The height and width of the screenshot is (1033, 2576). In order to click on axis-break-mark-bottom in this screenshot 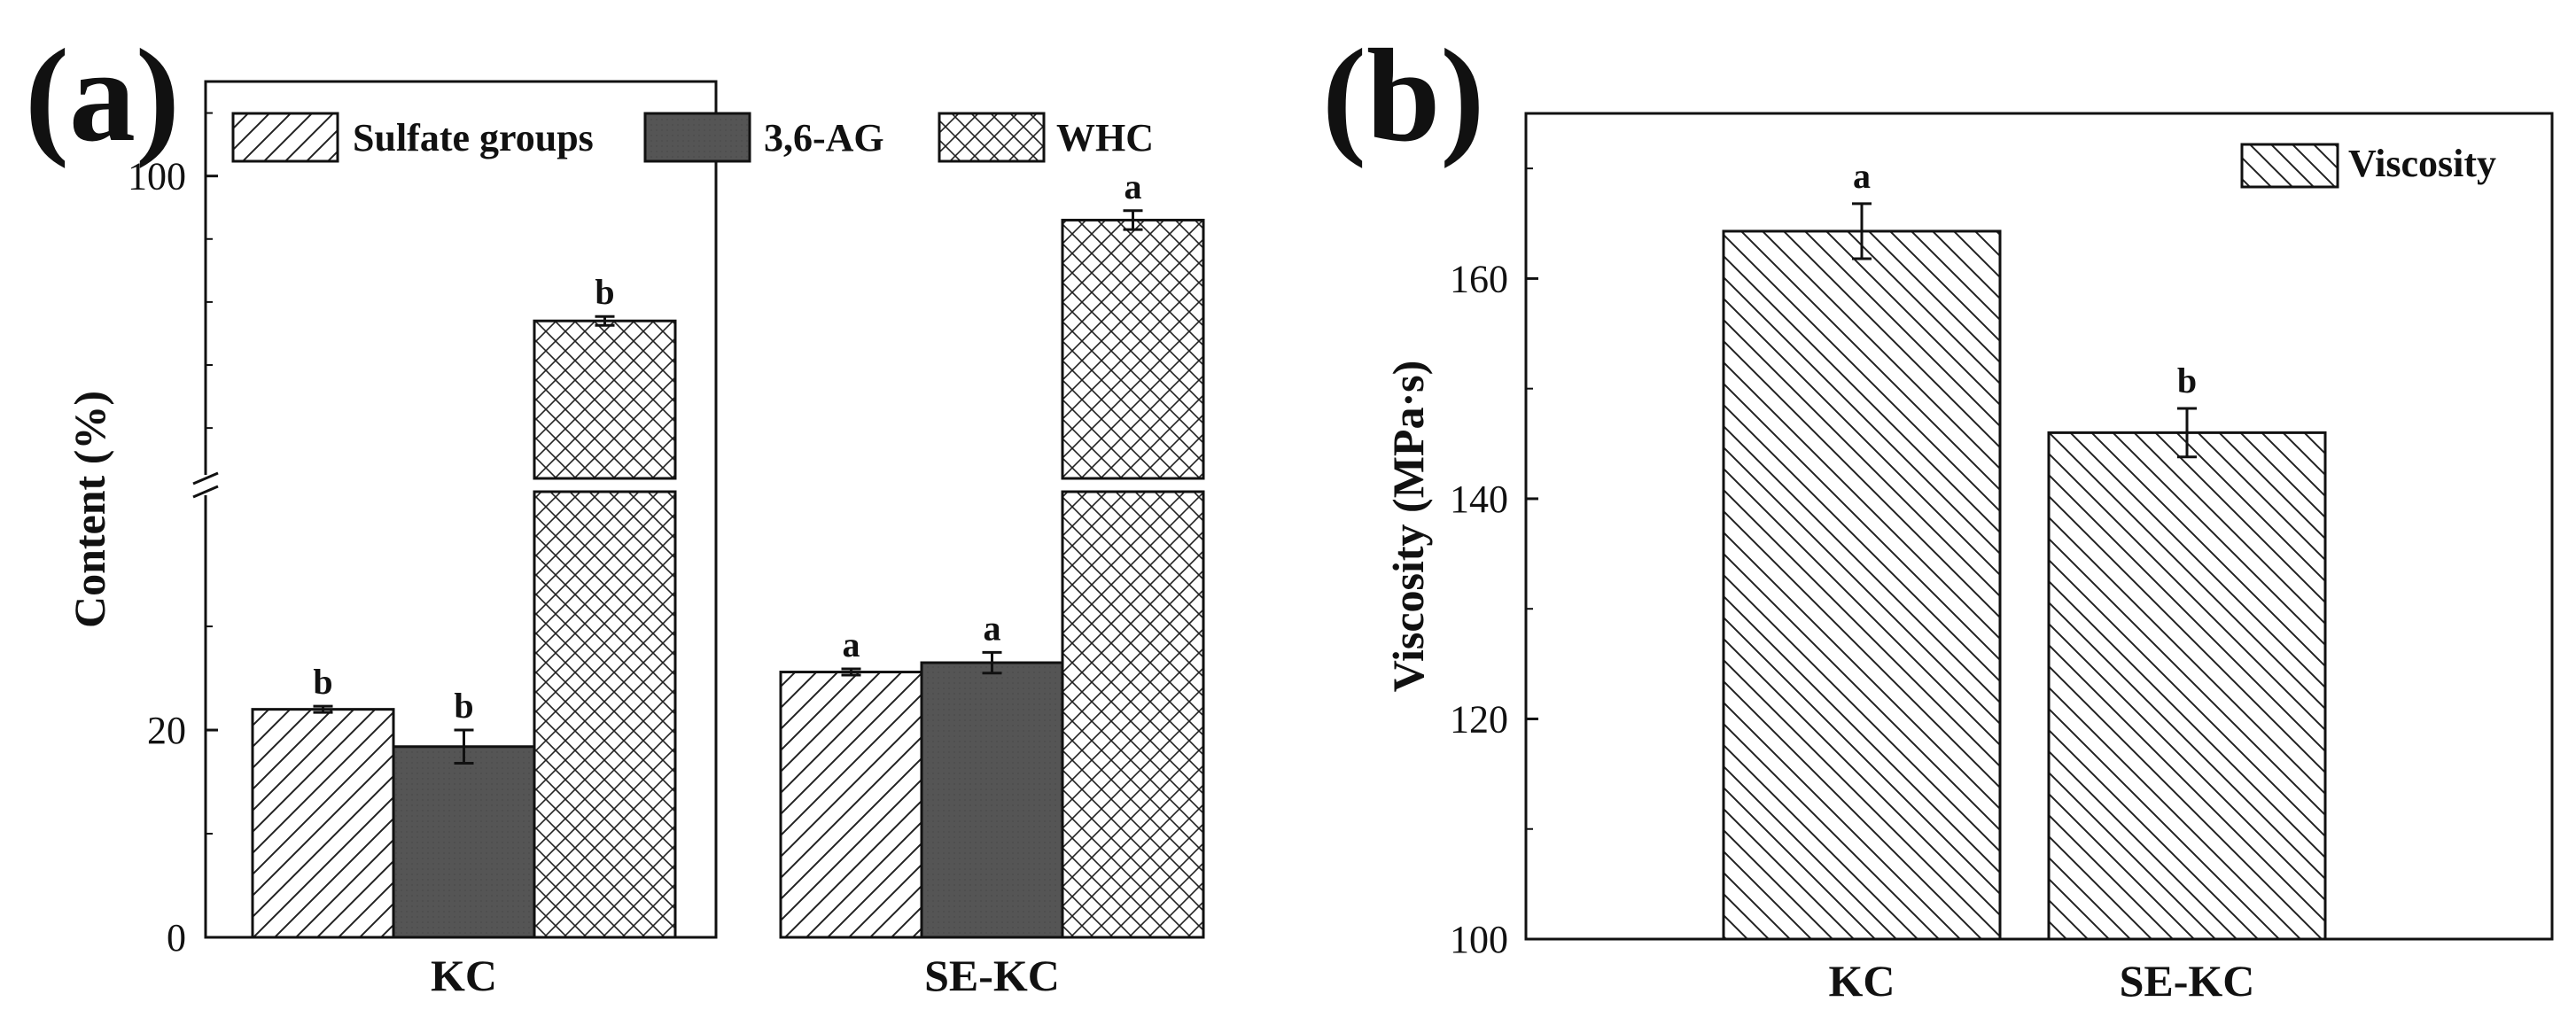, I will do `click(206, 492)`.